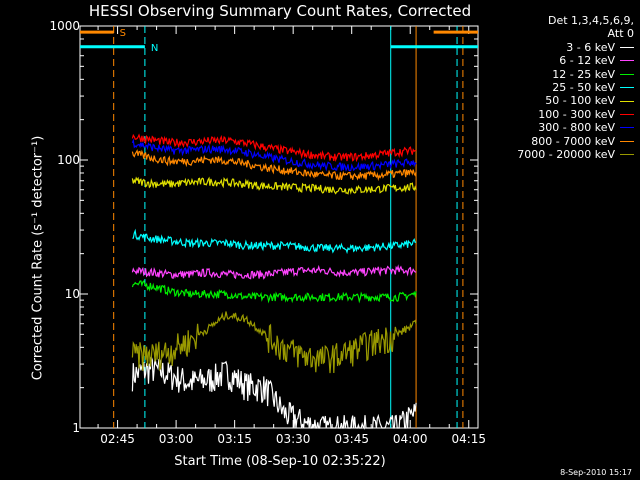 This screenshot has height=480, width=640. Describe the element at coordinates (573, 141) in the screenshot. I see `legend-label: 800 - 7000 keV` at that location.